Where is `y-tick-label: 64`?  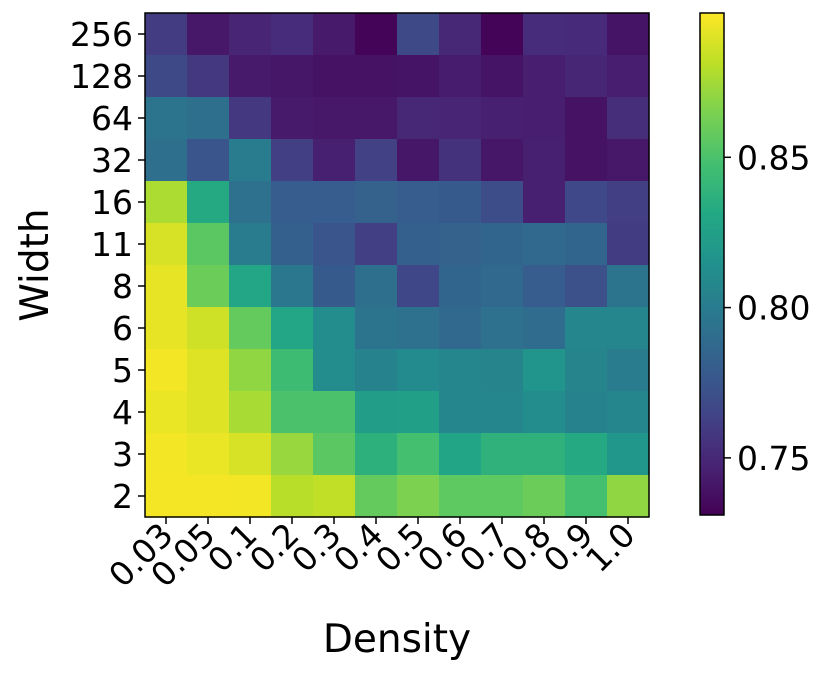
y-tick-label: 64 is located at coordinates (112, 118).